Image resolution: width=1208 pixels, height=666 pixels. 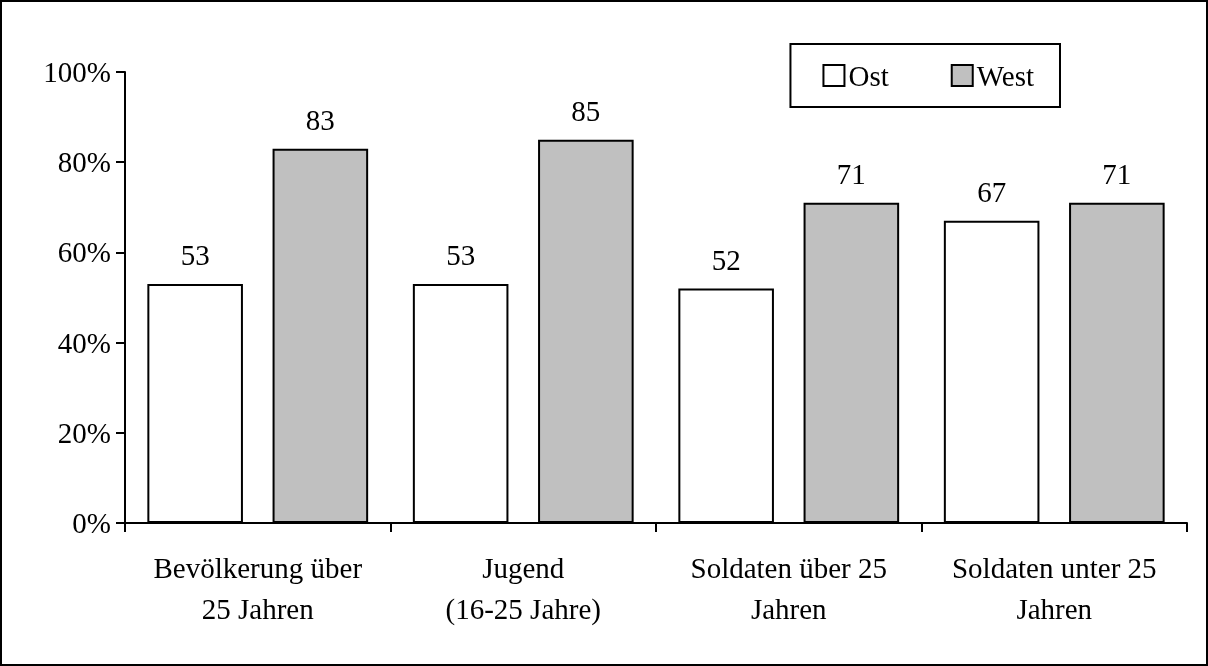 I want to click on x-tick-label: Soldaten über 25 Jahren, so click(x=789, y=588).